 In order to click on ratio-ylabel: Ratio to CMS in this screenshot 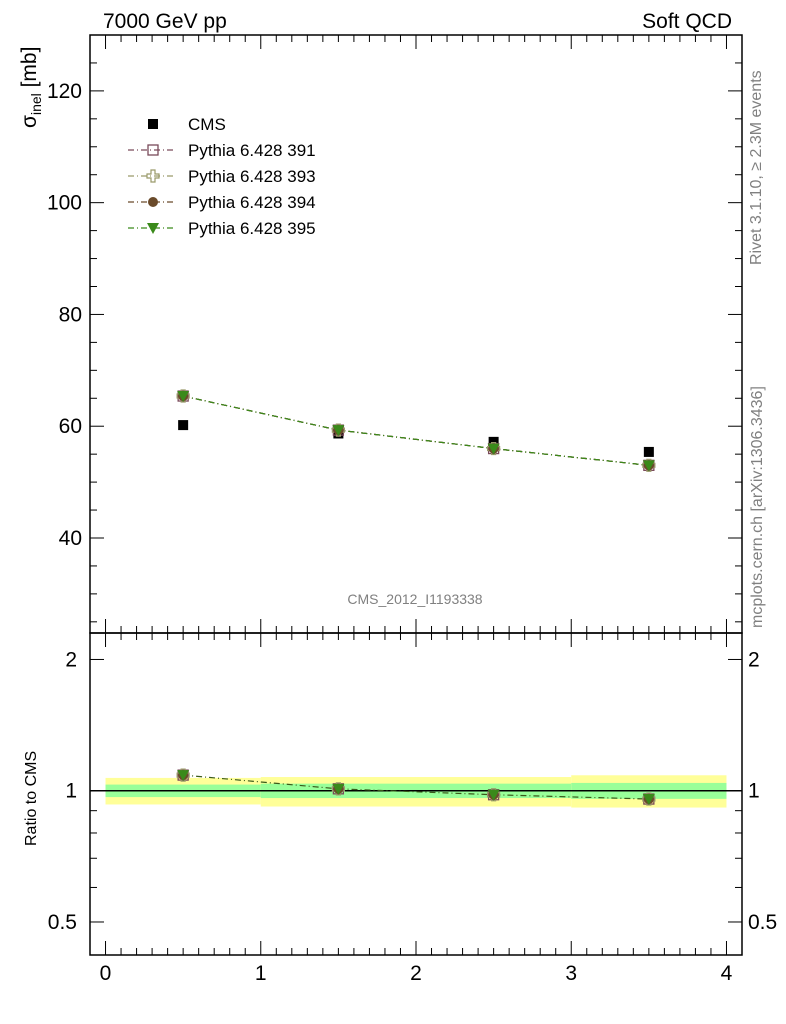, I will do `click(31, 798)`.